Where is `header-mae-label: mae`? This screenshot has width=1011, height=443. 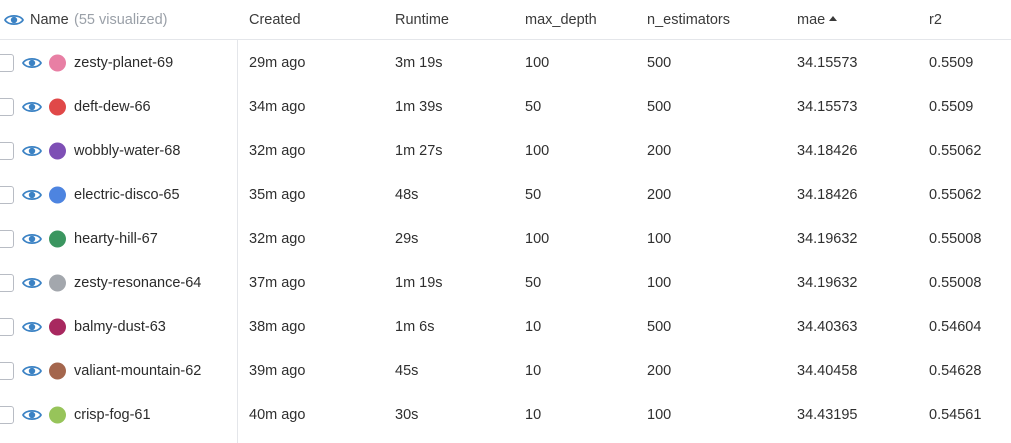
header-mae-label: mae is located at coordinates (811, 19).